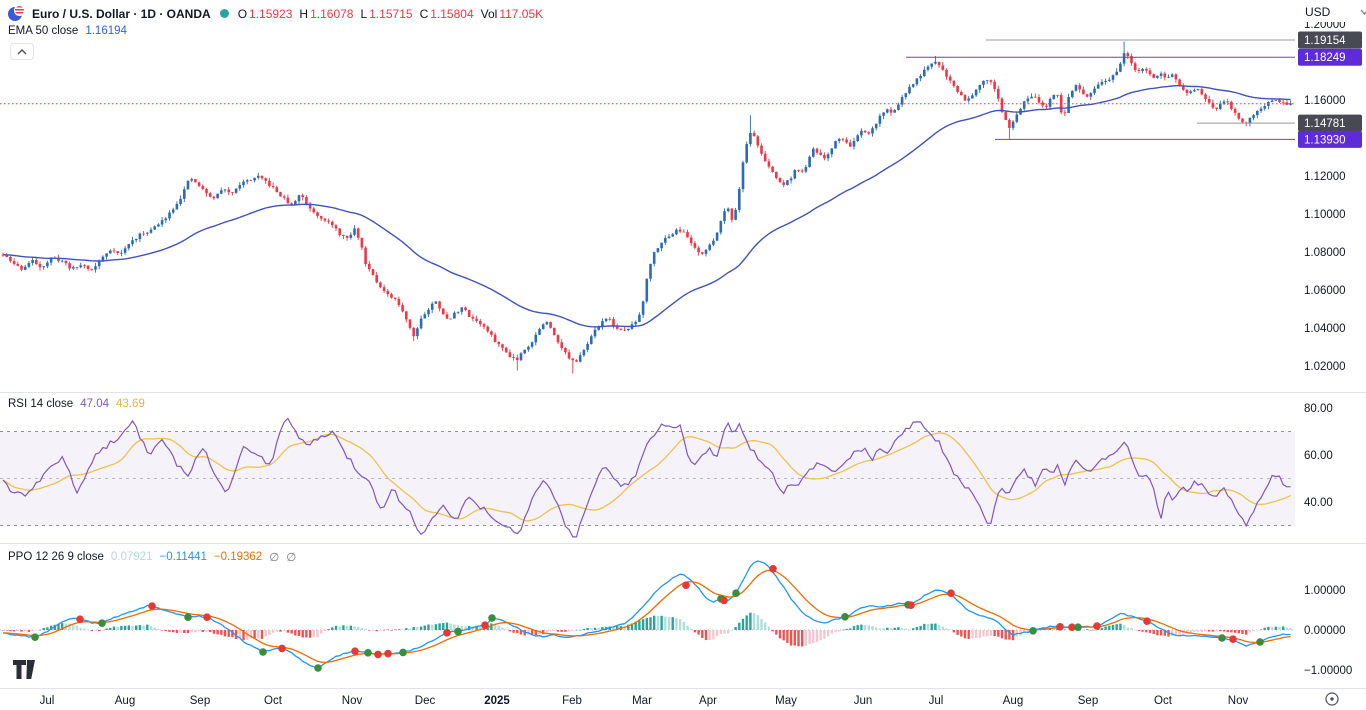  Describe the element at coordinates (1325, 631) in the screenshot. I see `svg-text: 0.00000` at that location.